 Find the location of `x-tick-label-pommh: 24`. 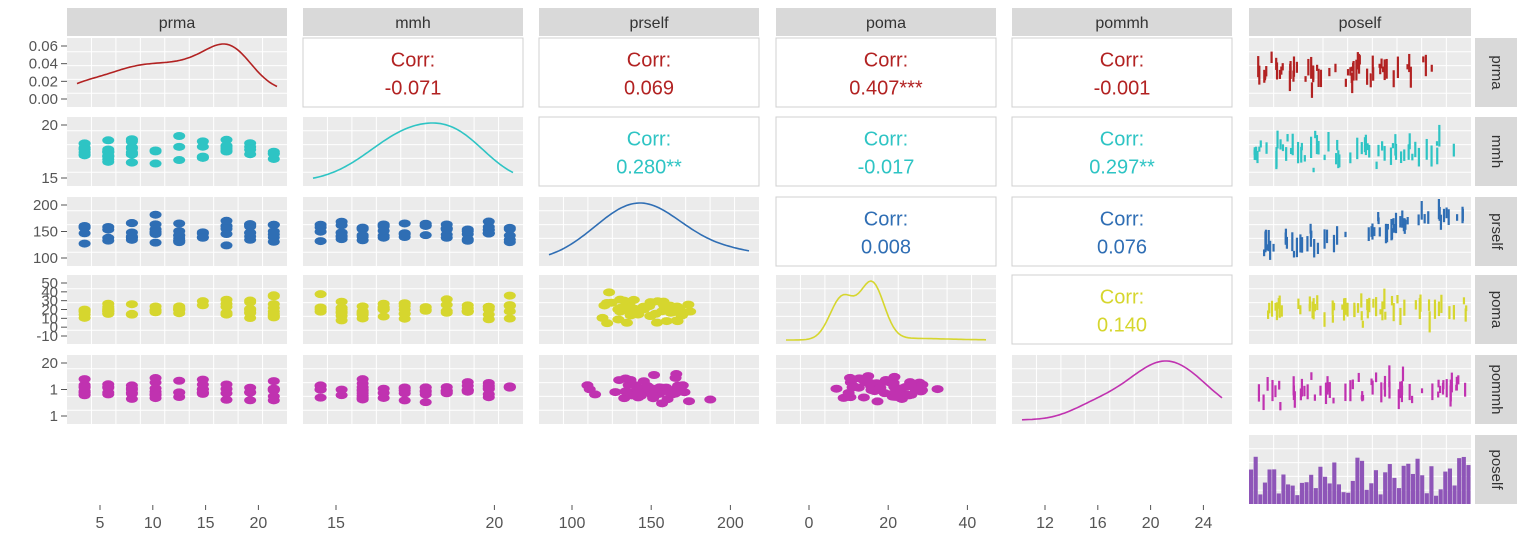

x-tick-label-pommh: 24 is located at coordinates (1204, 523).